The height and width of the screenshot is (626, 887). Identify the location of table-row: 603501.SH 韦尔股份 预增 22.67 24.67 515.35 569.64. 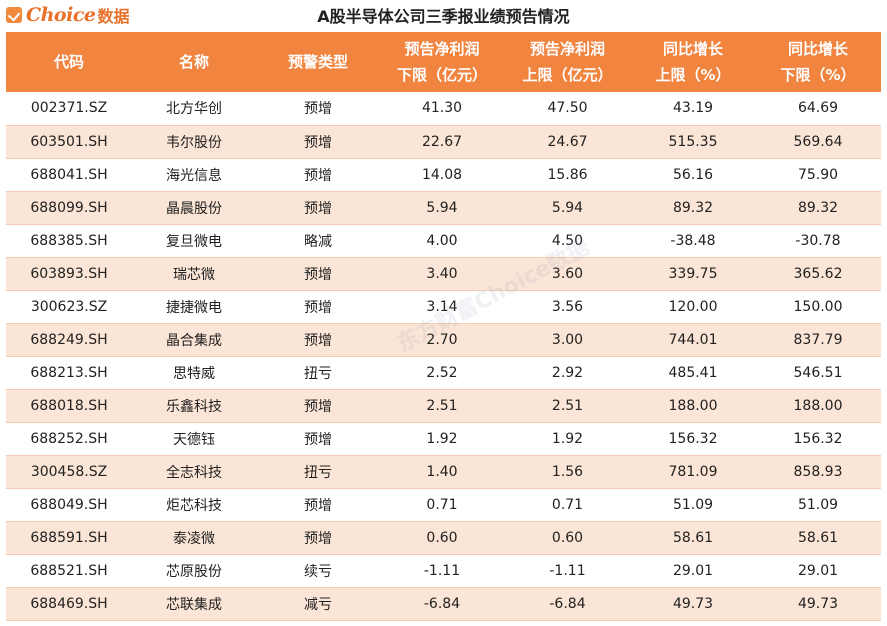
(443, 142).